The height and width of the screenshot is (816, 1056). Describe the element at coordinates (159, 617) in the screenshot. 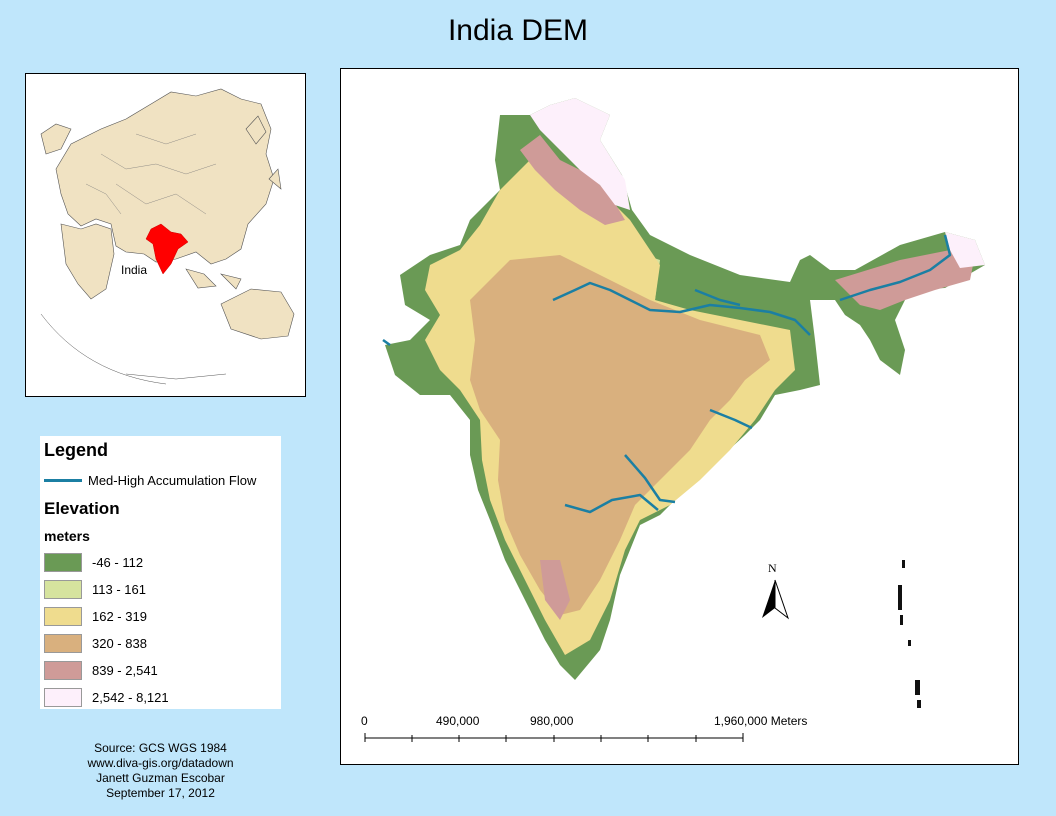

I see `legend-item: 162 - 319` at that location.